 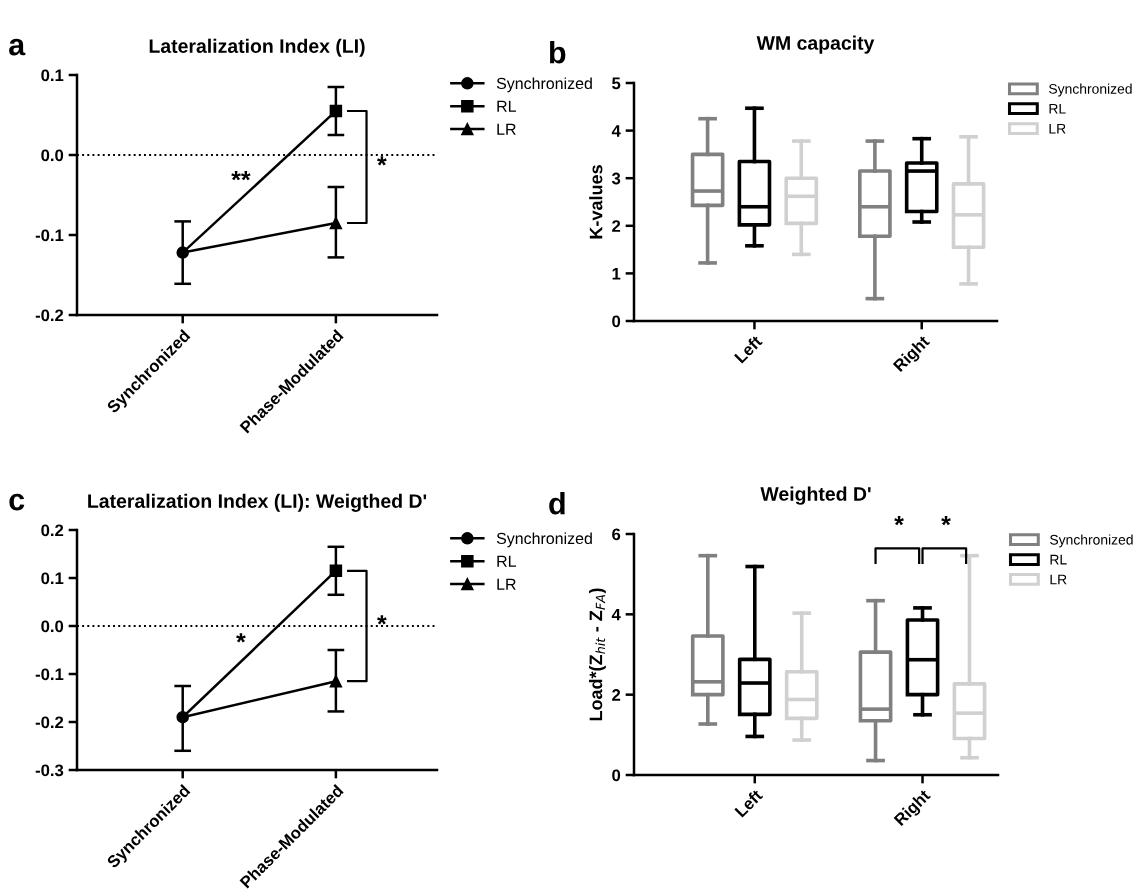 I want to click on y-tick-label: 0.2, so click(x=52, y=530).